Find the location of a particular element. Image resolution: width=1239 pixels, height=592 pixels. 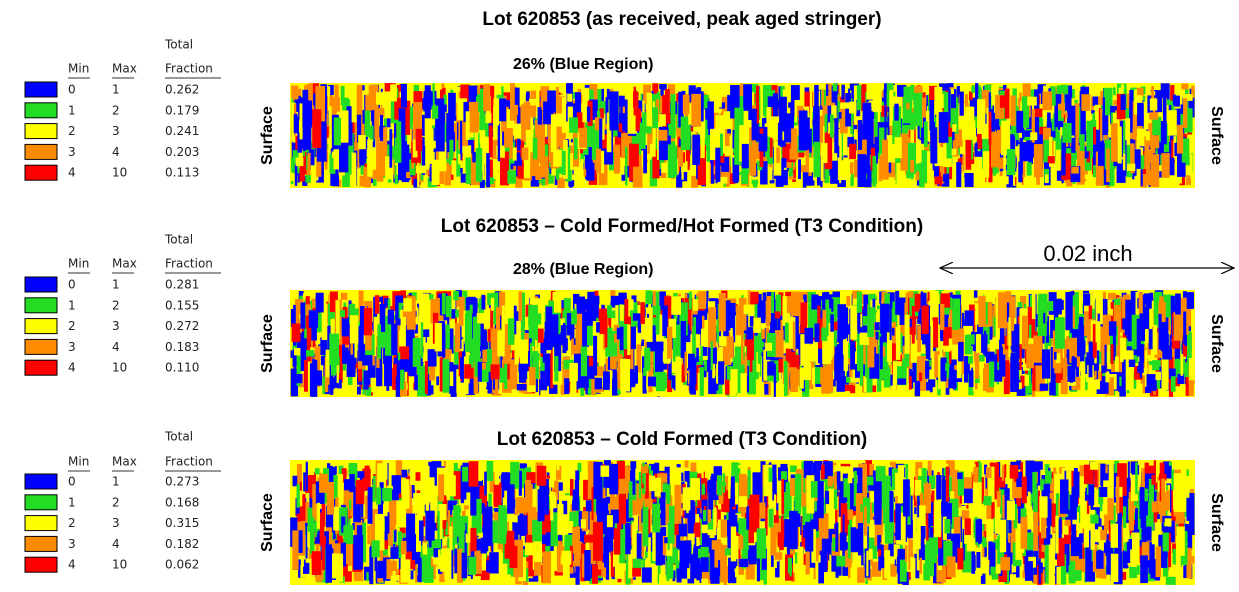

legend-cell: 2 is located at coordinates (116, 305).